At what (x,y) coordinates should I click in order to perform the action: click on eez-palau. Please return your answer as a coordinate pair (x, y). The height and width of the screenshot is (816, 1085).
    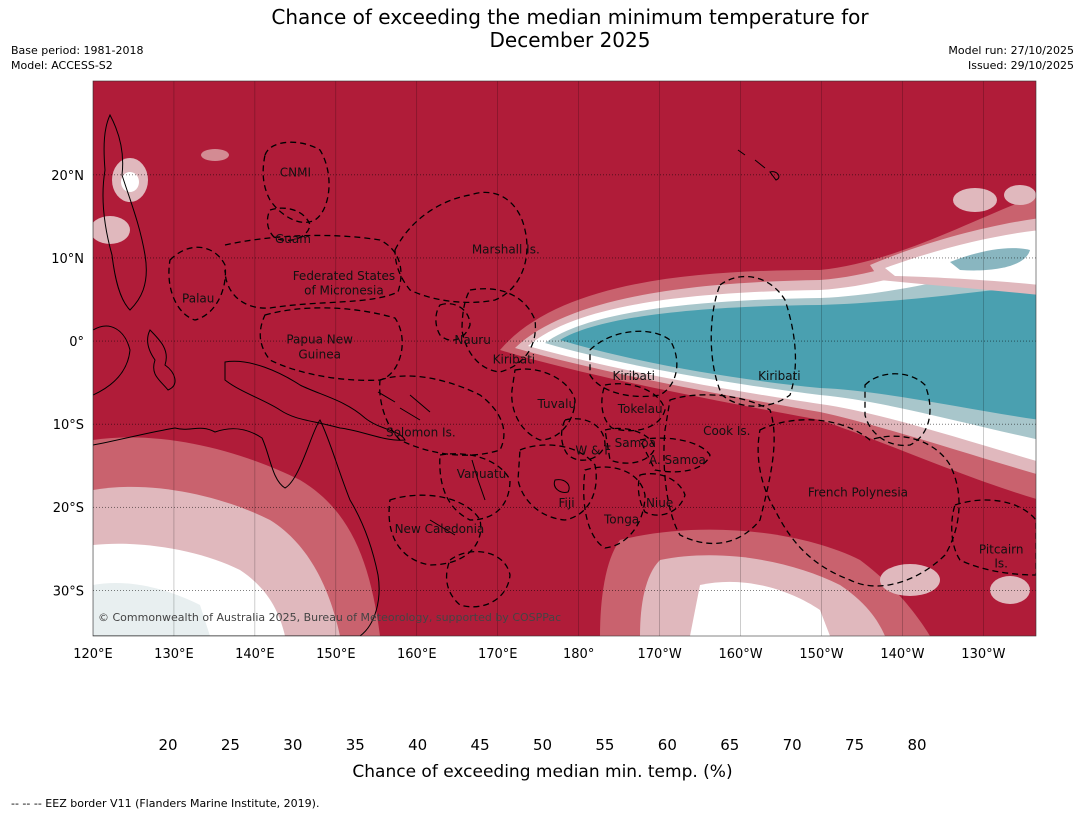
    Looking at the image, I should click on (197, 283).